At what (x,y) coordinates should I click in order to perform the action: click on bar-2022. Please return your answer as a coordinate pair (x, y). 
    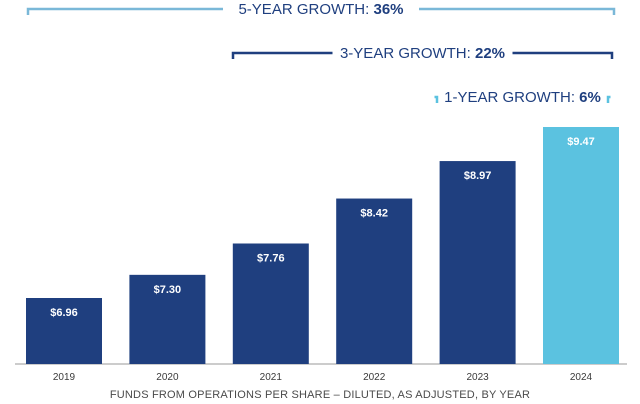
    Looking at the image, I should click on (374, 281).